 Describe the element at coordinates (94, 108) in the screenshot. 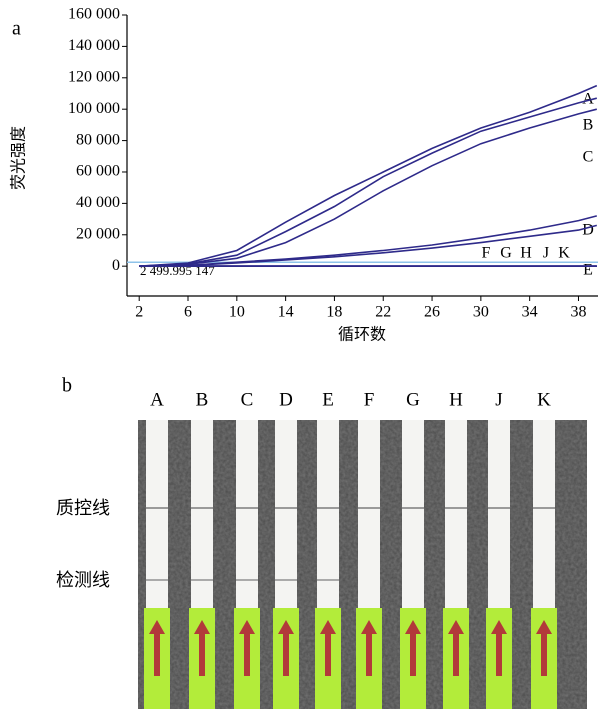

I see `y-tick-label: 100 000` at that location.